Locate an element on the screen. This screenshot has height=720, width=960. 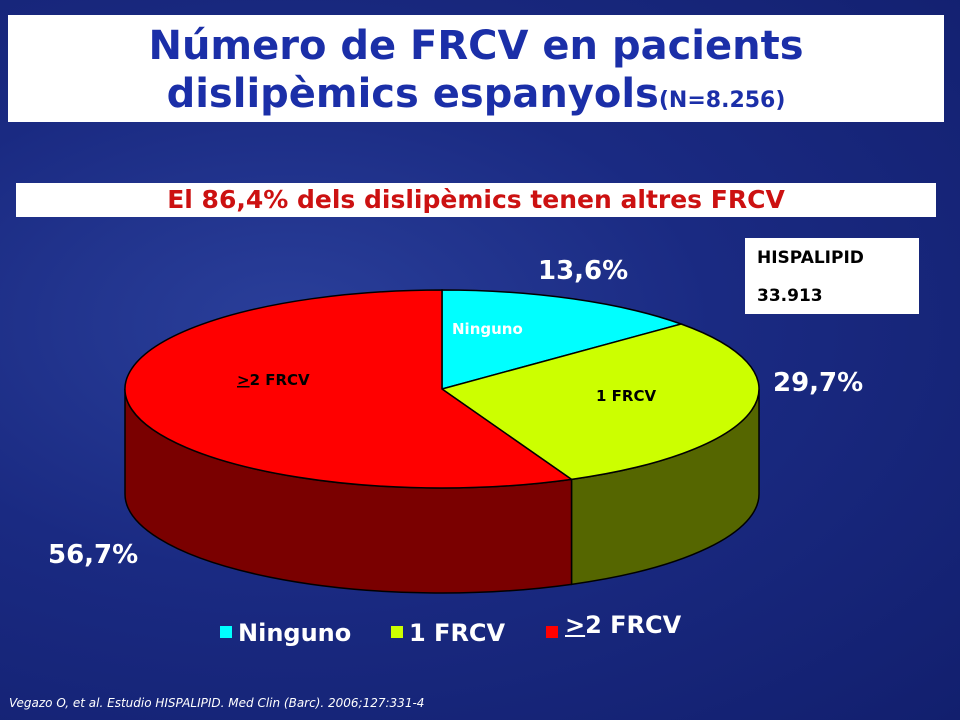
legend-label-2-frcv-ge: > is located at coordinates (575, 625).